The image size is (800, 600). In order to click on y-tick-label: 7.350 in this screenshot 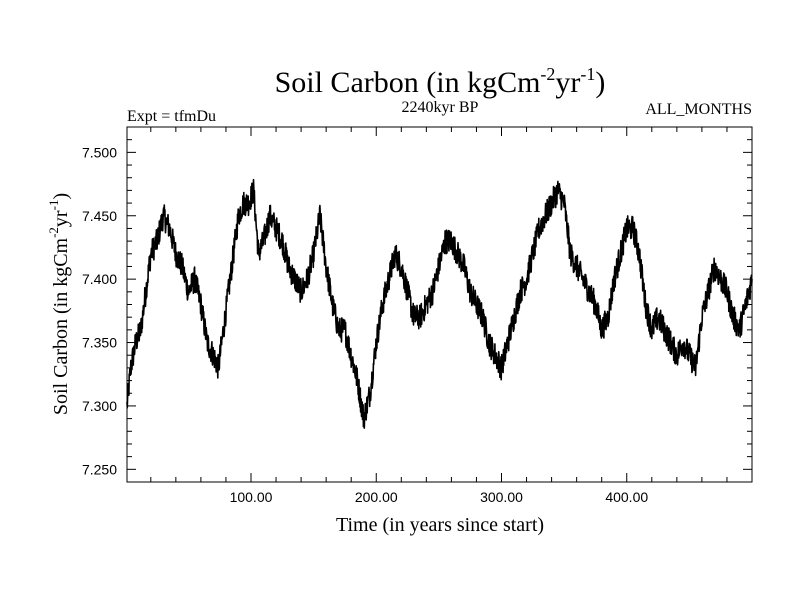, I will do `click(99, 343)`.